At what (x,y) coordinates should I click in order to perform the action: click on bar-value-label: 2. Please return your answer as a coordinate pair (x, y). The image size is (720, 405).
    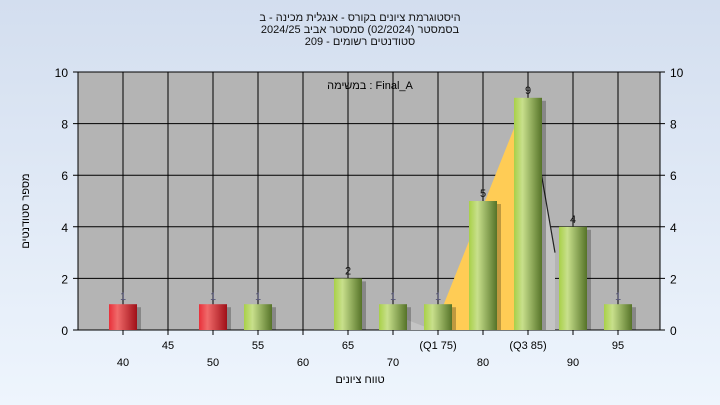
    Looking at the image, I should click on (348, 271).